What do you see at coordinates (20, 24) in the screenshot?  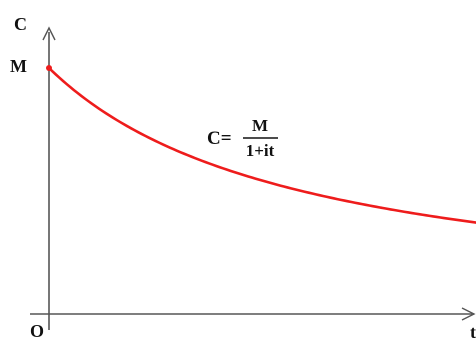 I see `y-axis-label: C` at bounding box center [20, 24].